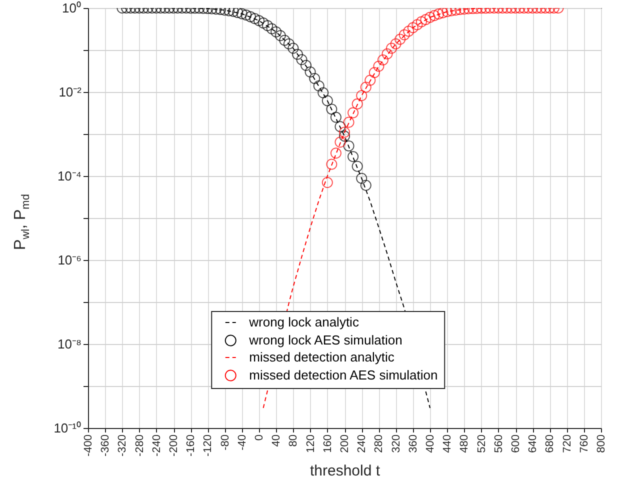 The image size is (624, 479). I want to click on y-tick-label: 10⁰, so click(72, 8).